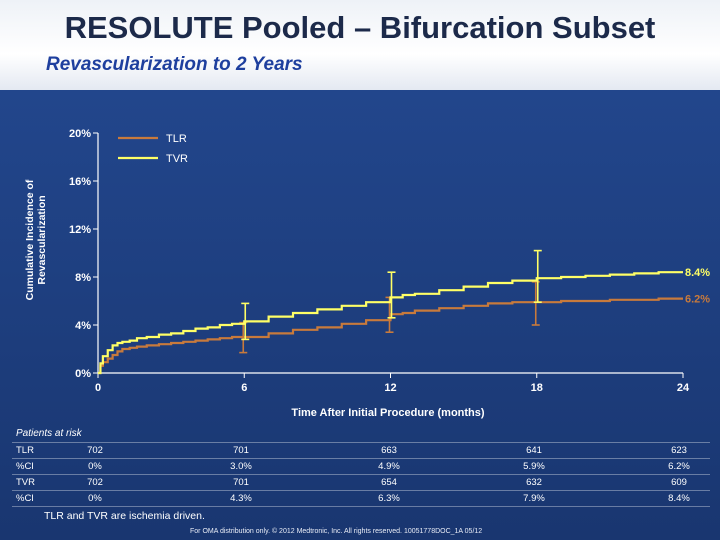 This screenshot has width=720, height=540. What do you see at coordinates (80, 230) in the screenshot?
I see `y-tick-label: 12%` at bounding box center [80, 230].